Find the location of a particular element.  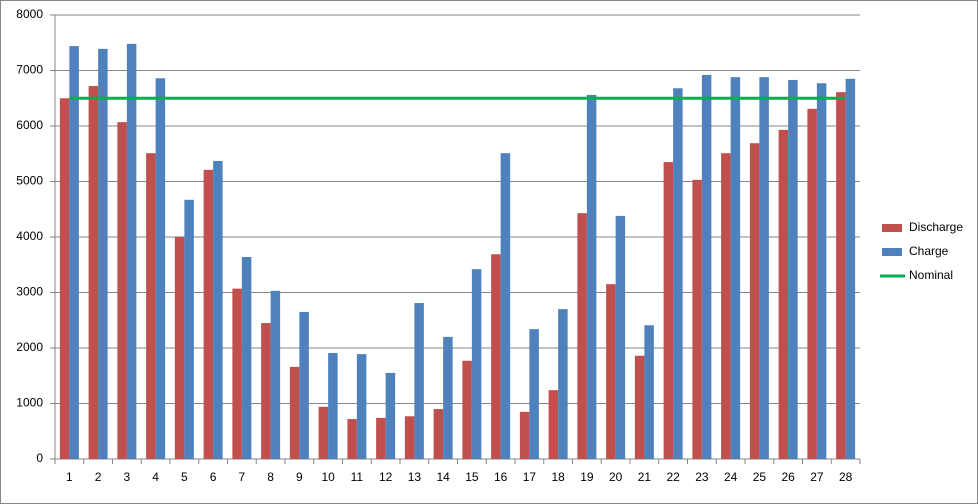

legend-label: Nominal is located at coordinates (931, 275).